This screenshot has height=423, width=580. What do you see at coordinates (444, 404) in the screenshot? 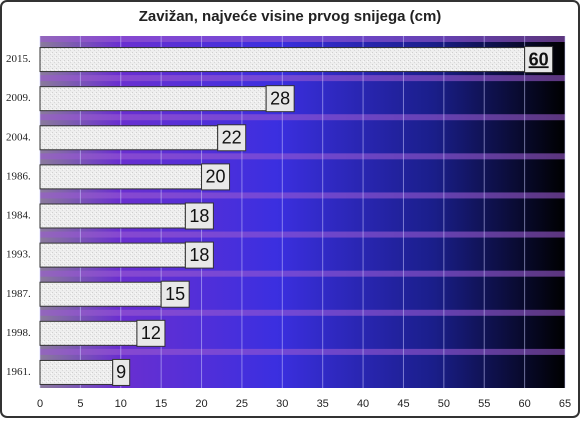
I see `x-tick-label: 50` at bounding box center [444, 404].